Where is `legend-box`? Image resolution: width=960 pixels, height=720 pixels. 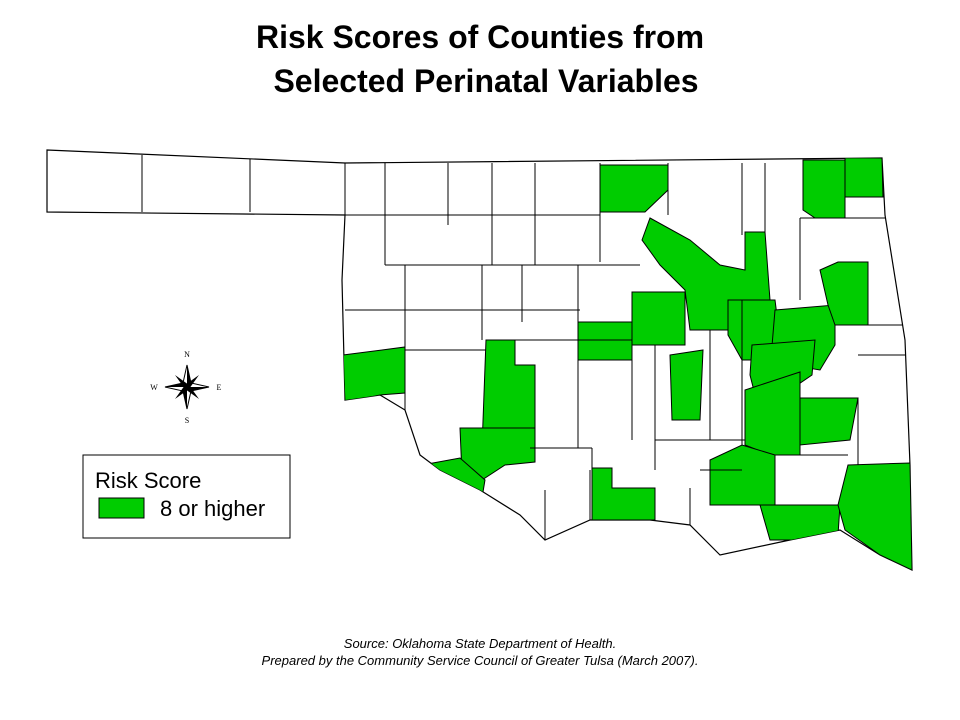 legend-box is located at coordinates (186, 496).